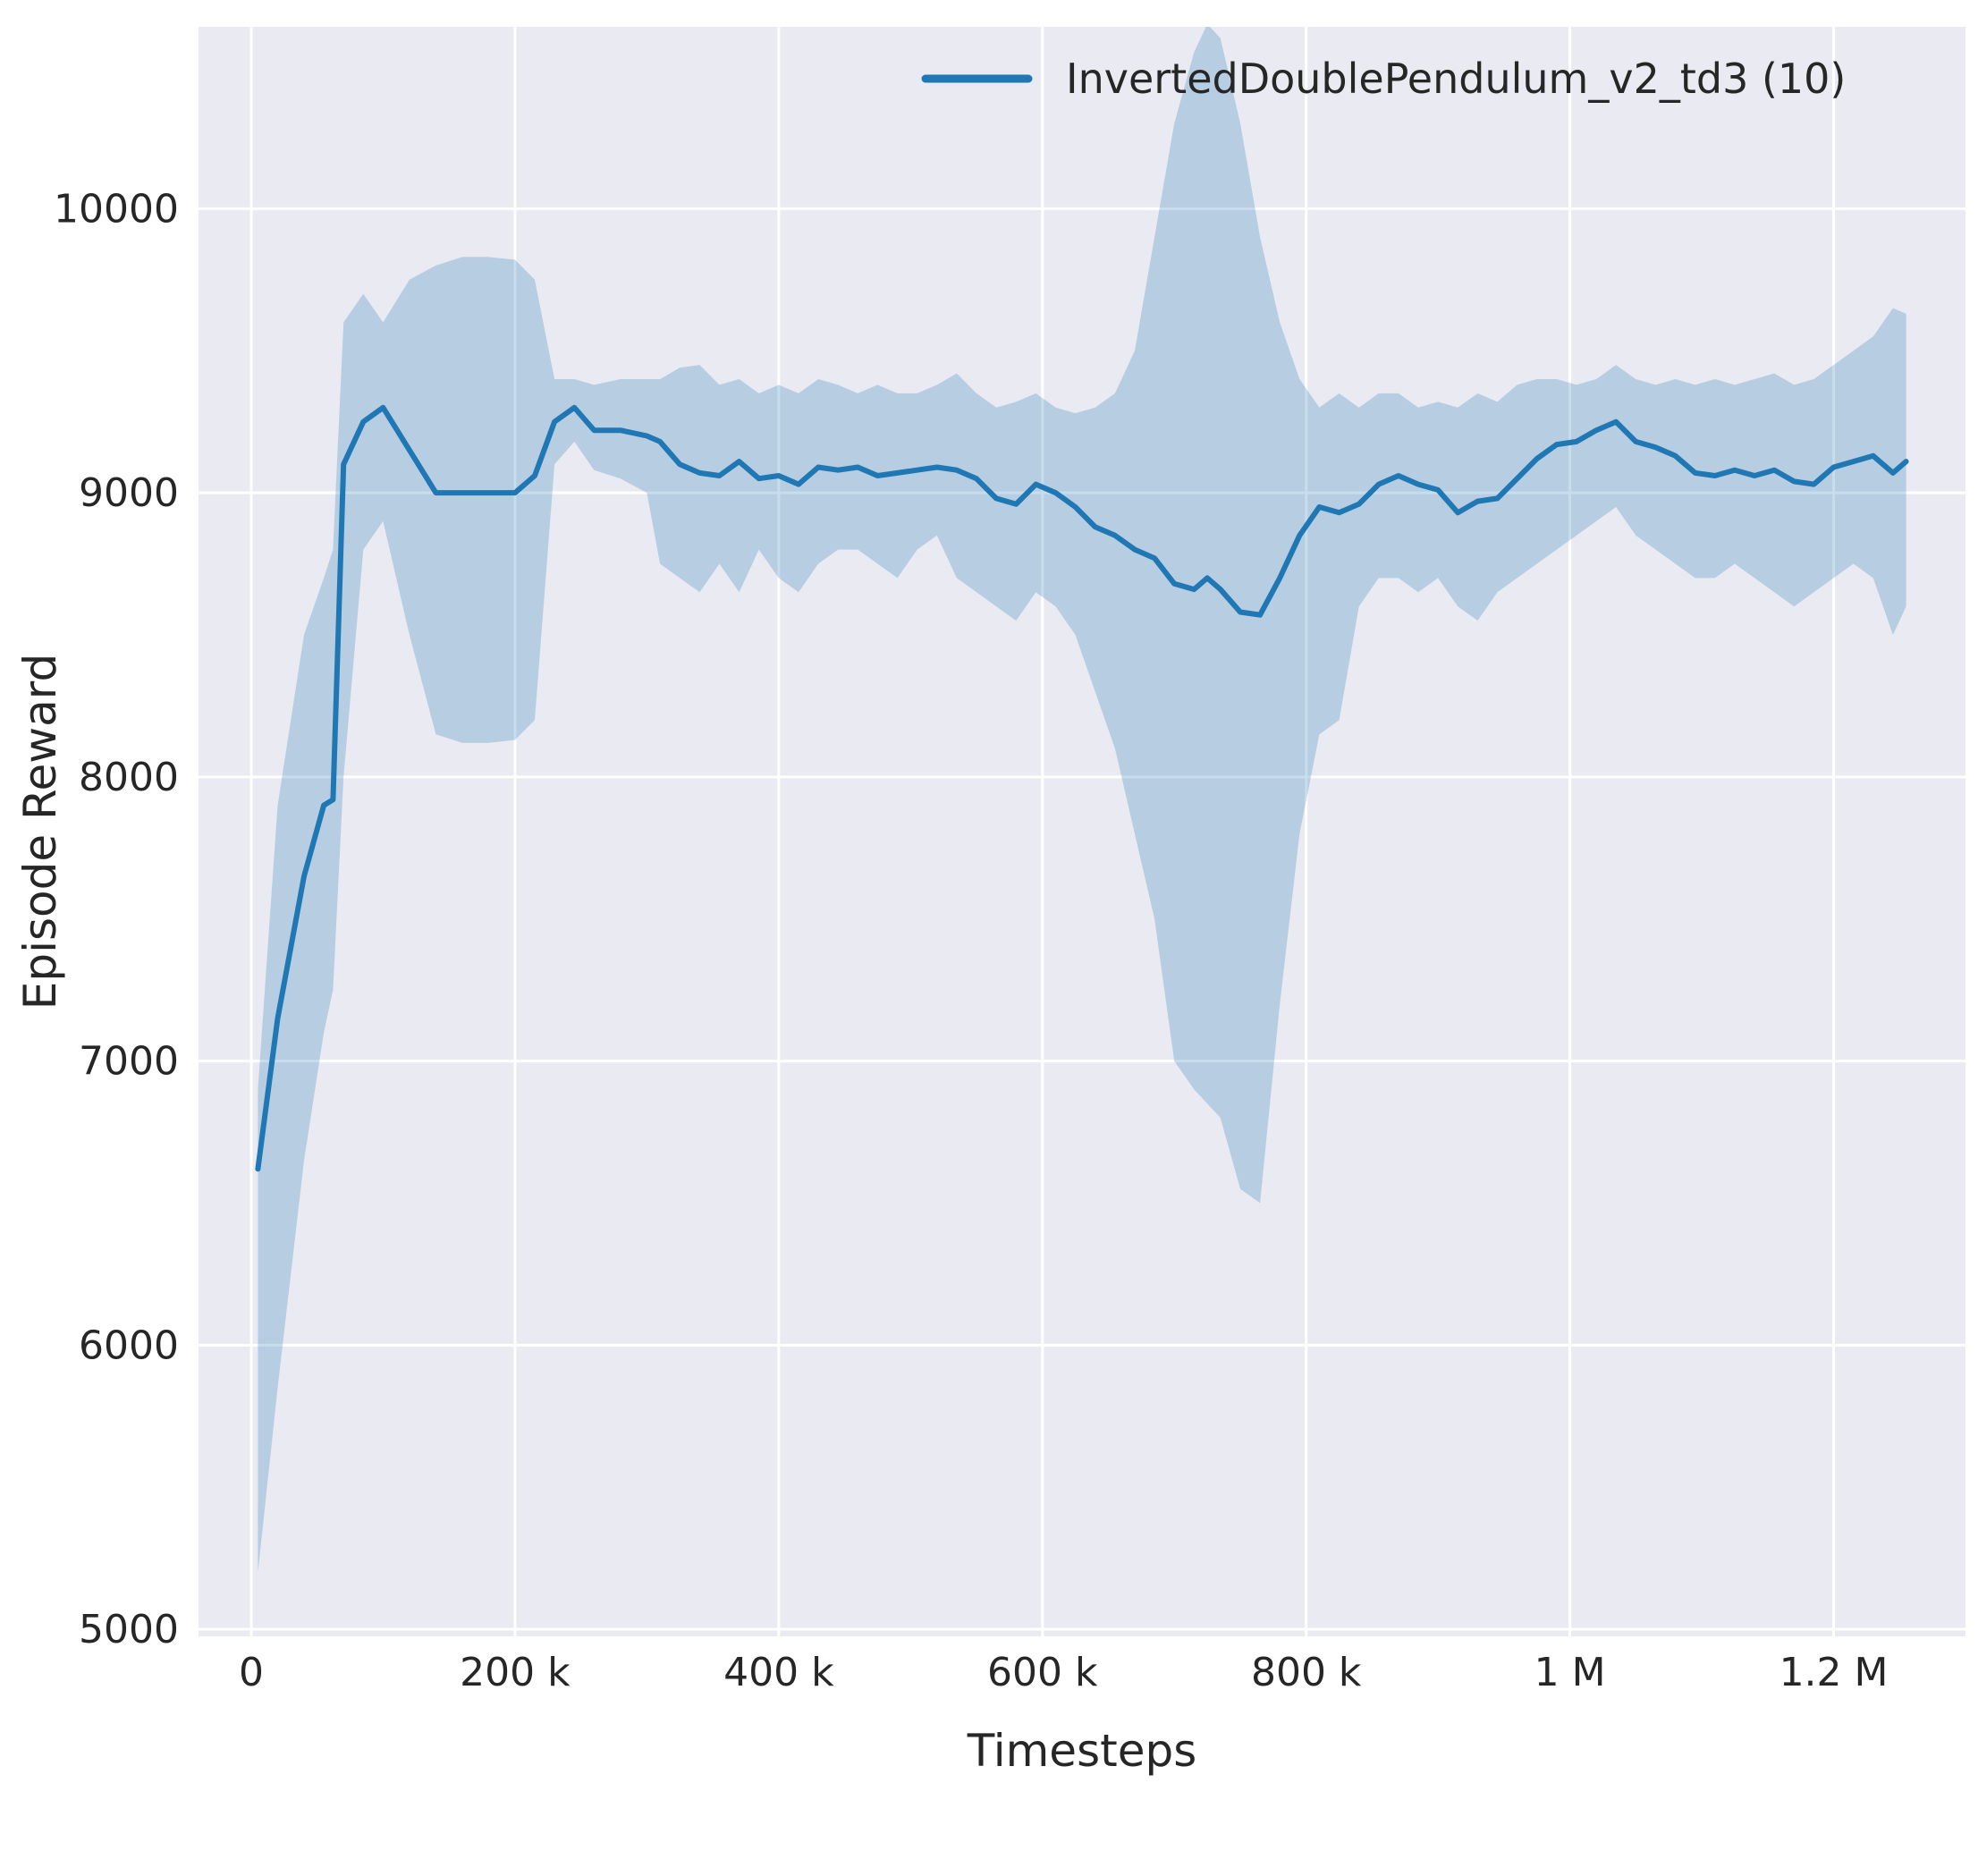 The image size is (1978, 1876). What do you see at coordinates (778, 1672) in the screenshot?
I see `x-tick-label: 400 k` at bounding box center [778, 1672].